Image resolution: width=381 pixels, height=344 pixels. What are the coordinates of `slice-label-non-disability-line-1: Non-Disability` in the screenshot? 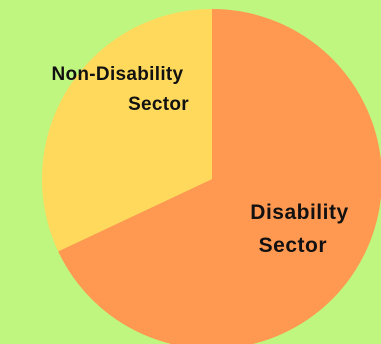 It's located at (117, 74).